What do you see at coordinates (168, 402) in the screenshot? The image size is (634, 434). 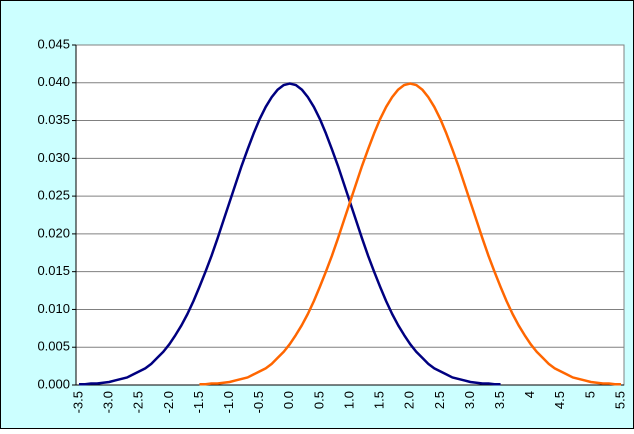 I see `x-tick-label: -2.0` at bounding box center [168, 402].